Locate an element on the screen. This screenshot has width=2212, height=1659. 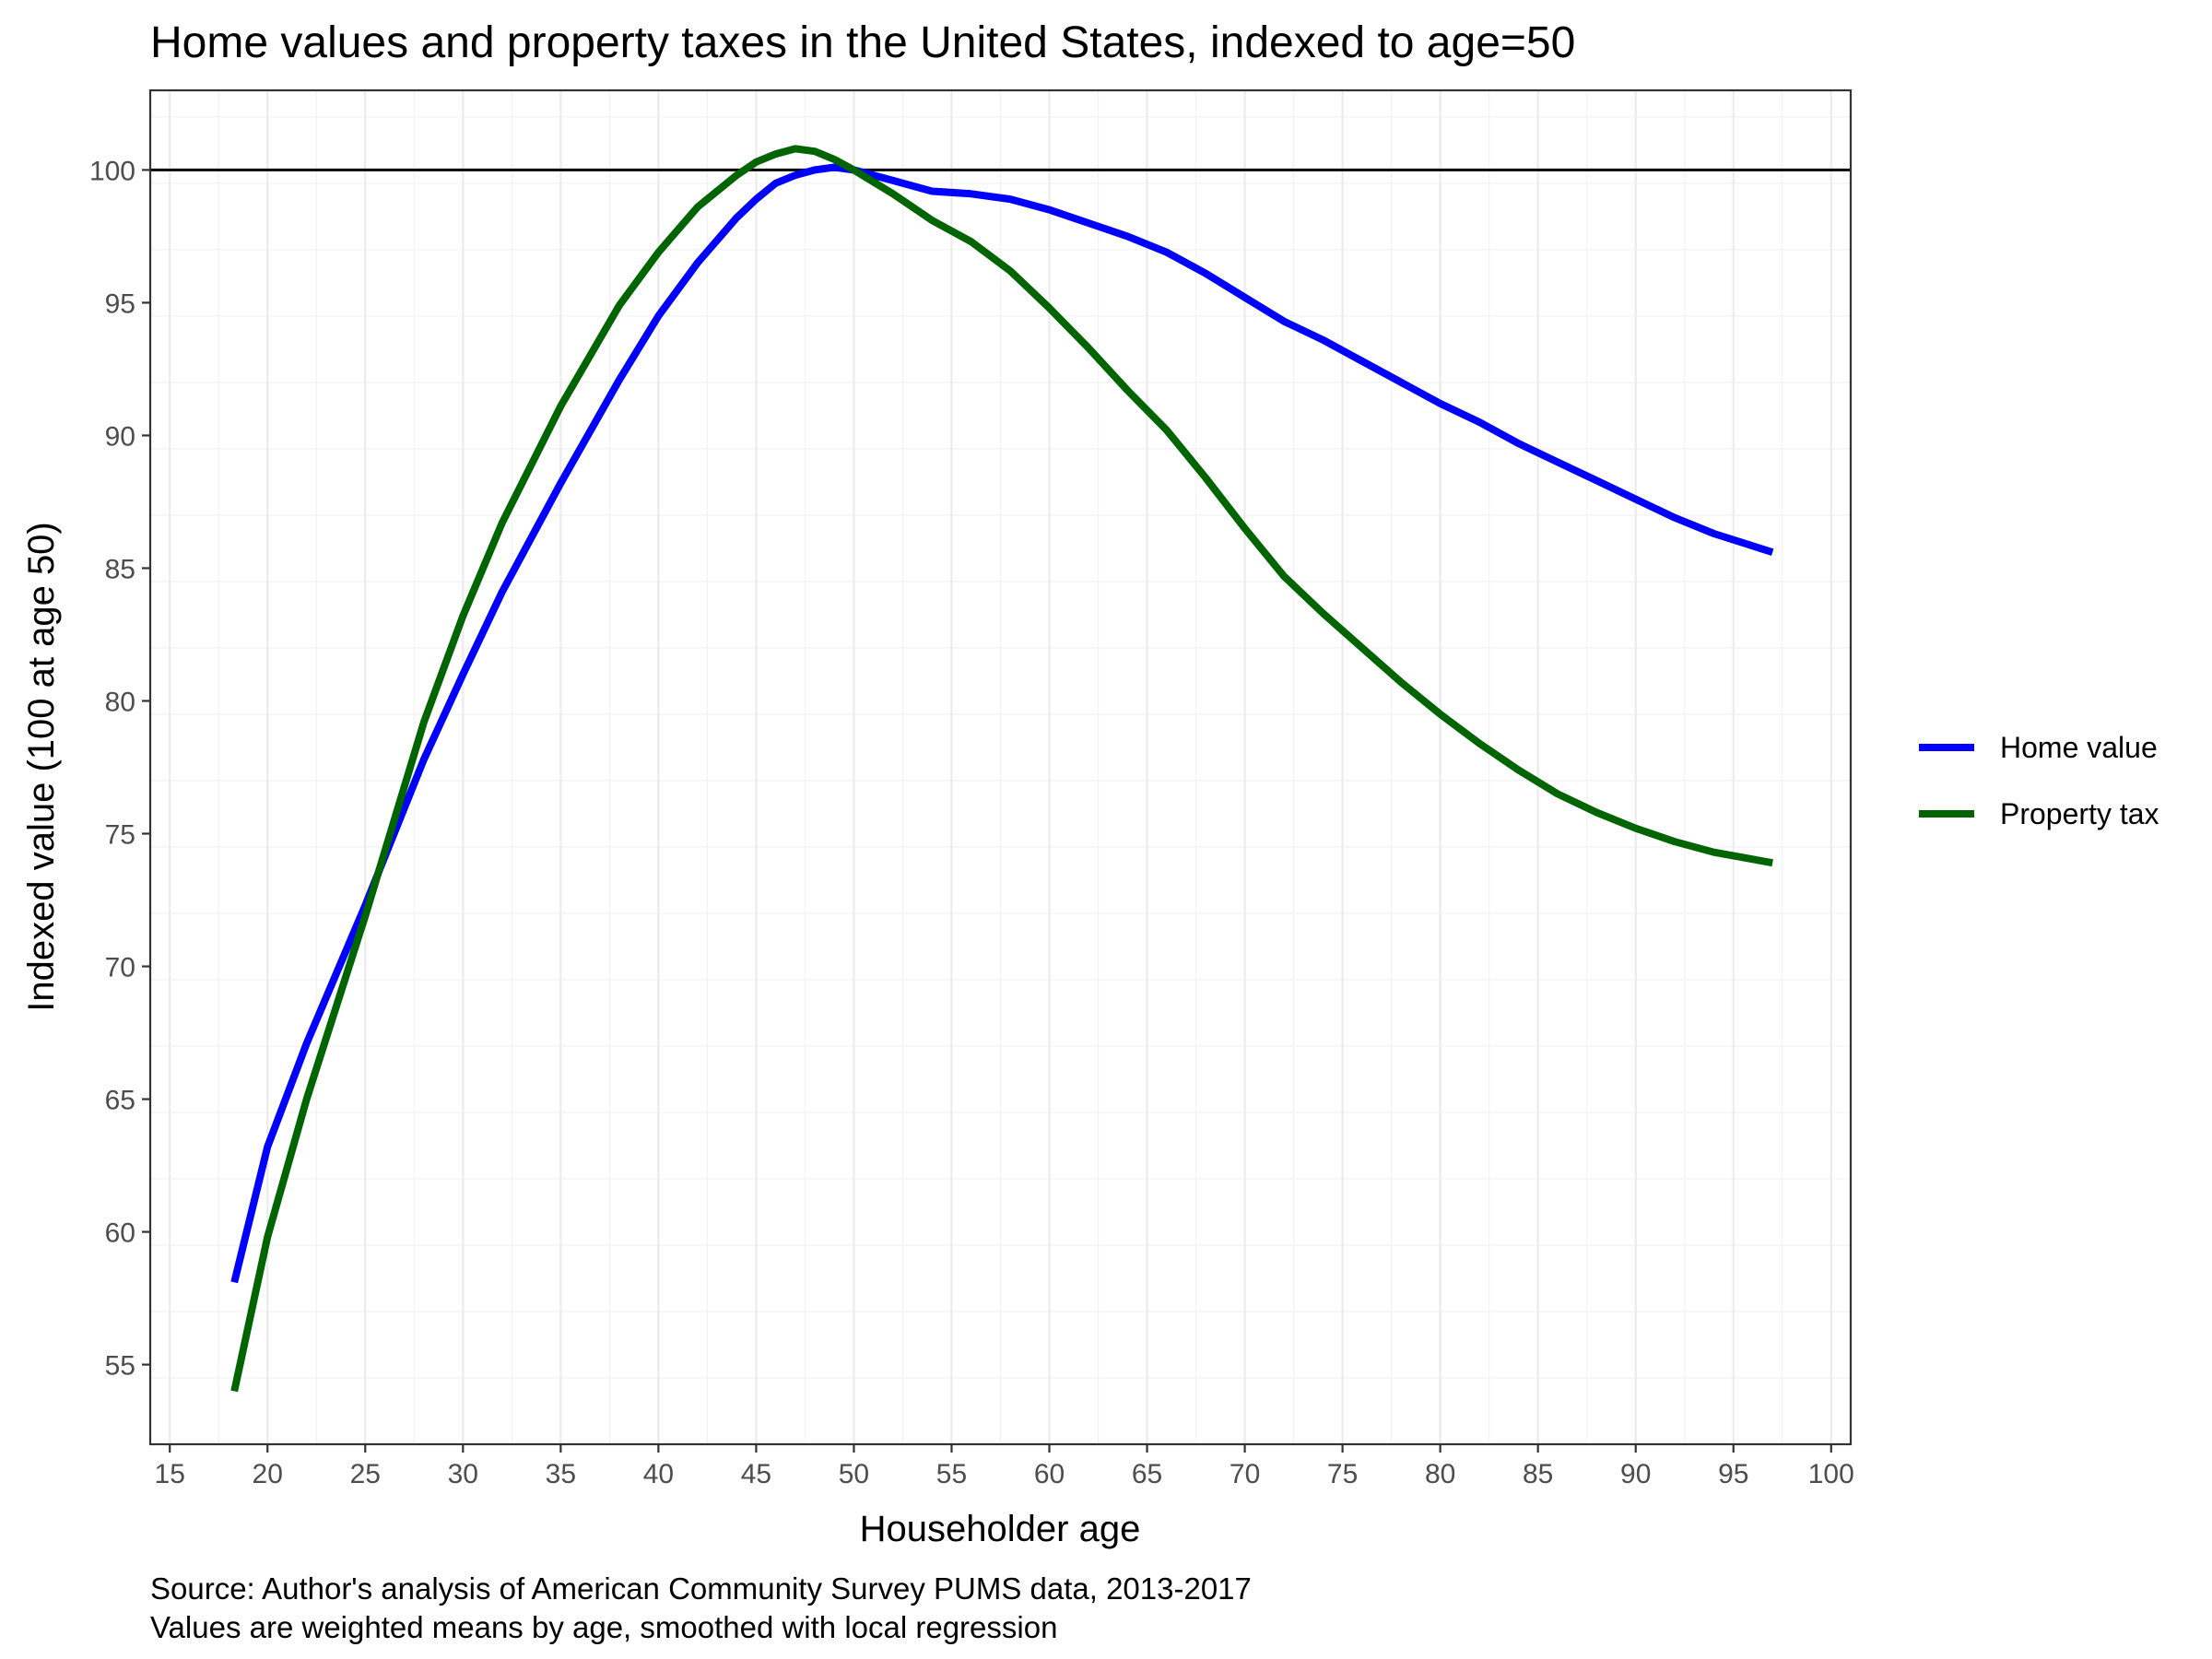
x-tick-label: 90 is located at coordinates (1635, 1474).